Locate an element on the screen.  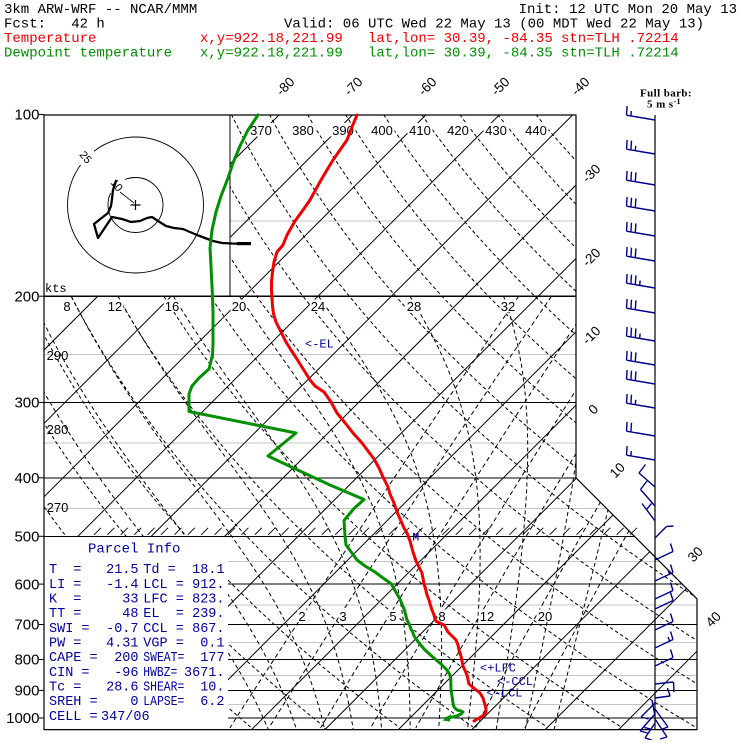
svg-text: 16 is located at coordinates (172, 306).